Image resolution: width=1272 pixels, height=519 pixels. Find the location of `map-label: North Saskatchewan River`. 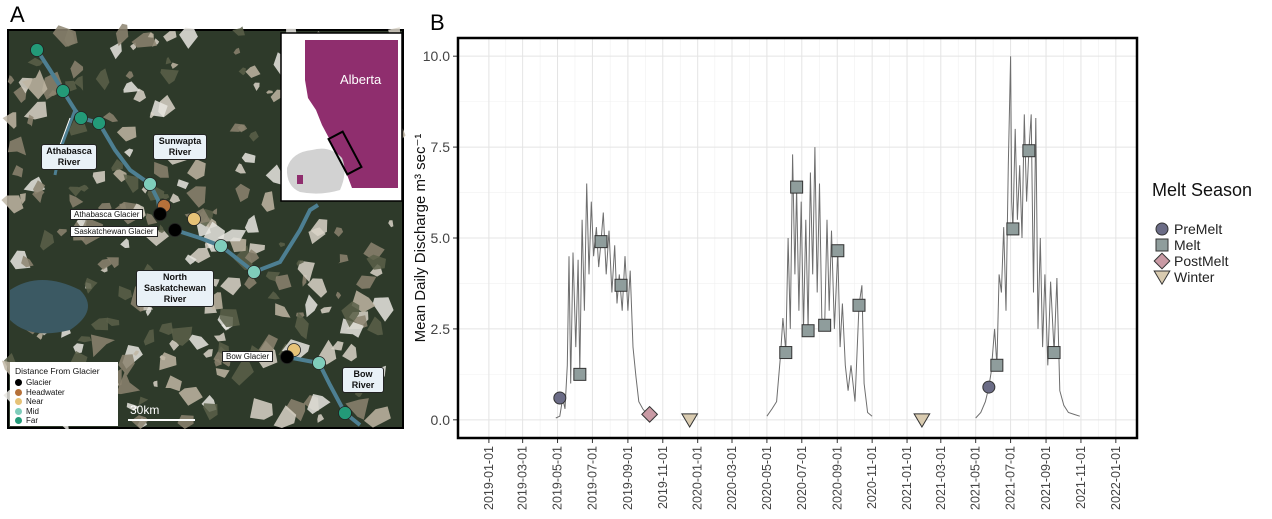

map-label: North Saskatchewan River is located at coordinates (175, 288).